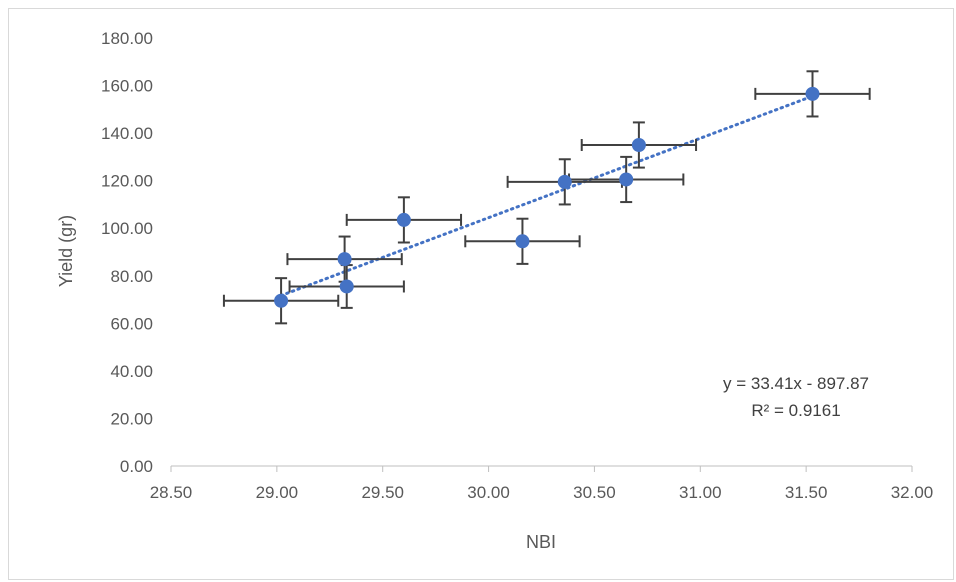 This screenshot has height=582, width=956. What do you see at coordinates (127, 86) in the screenshot?
I see `y-tick-label: 160.00` at bounding box center [127, 86].